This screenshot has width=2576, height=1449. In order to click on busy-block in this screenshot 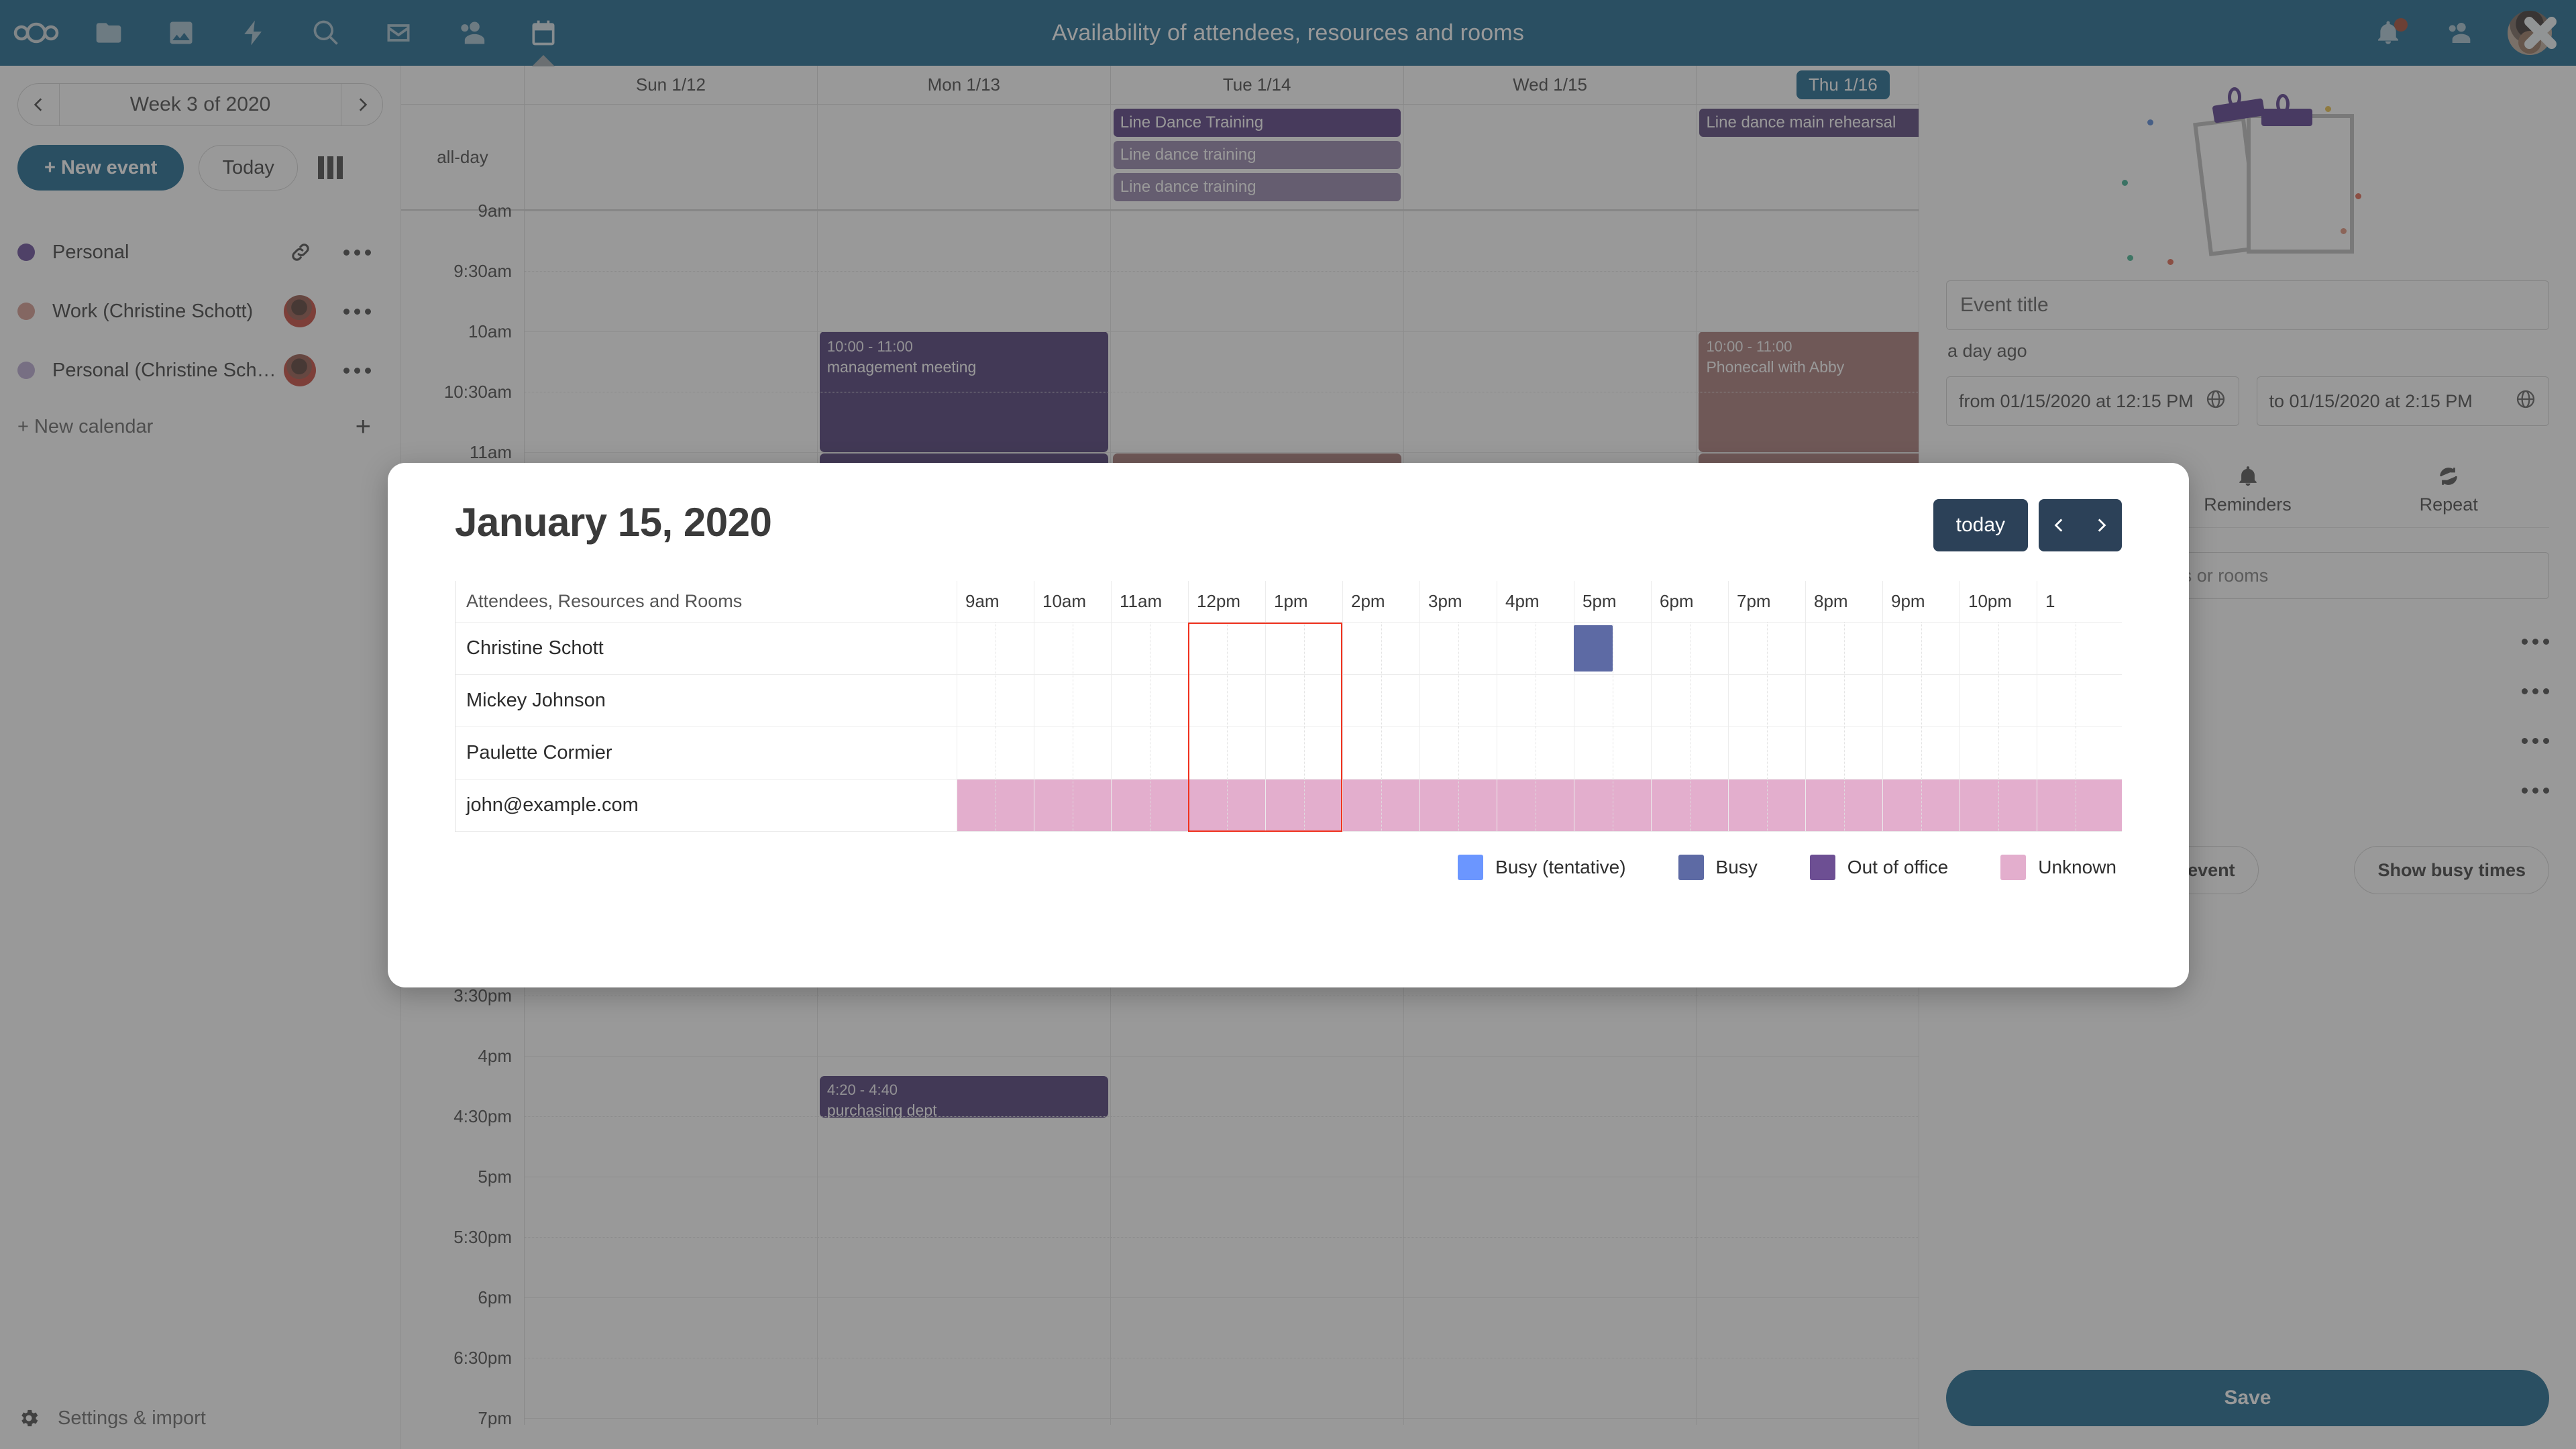, I will do `click(1593, 648)`.